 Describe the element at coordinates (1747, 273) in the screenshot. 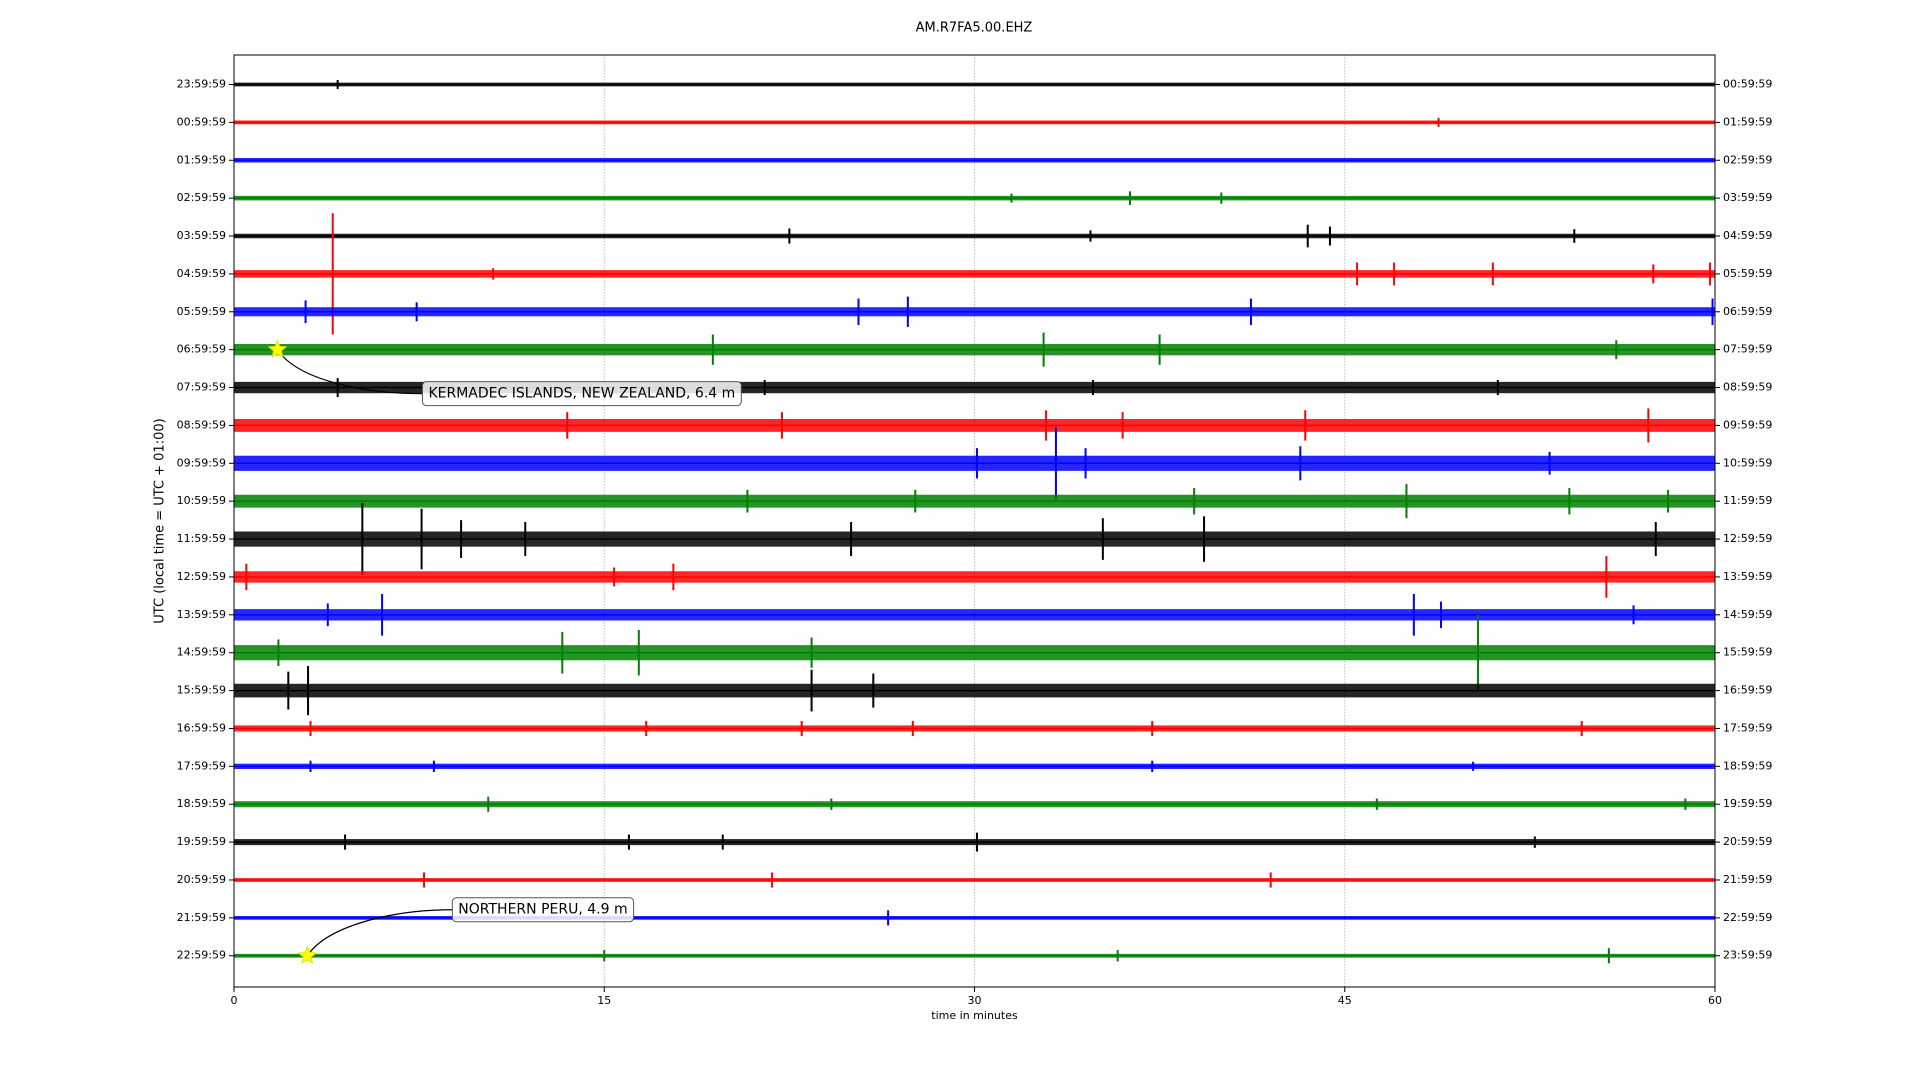

I see `y2-tick-label: 05:59:59` at that location.